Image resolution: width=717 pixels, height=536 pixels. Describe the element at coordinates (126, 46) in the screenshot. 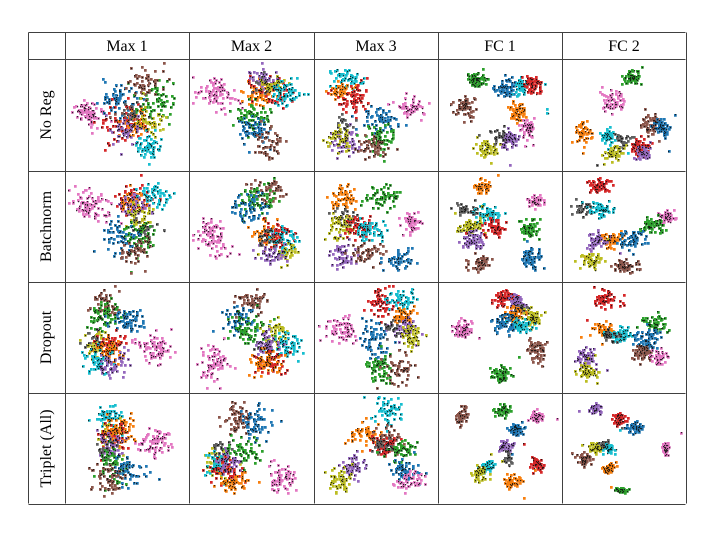

I see `svg-text: Max 1` at that location.